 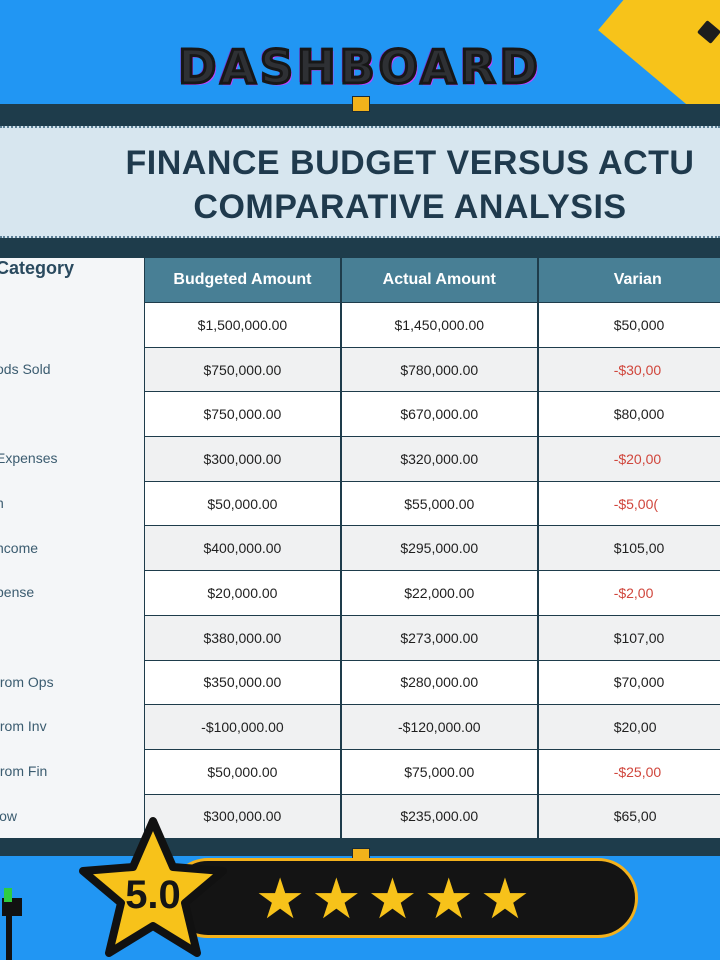 What do you see at coordinates (2, 503) in the screenshot?
I see `category-label: n` at bounding box center [2, 503].